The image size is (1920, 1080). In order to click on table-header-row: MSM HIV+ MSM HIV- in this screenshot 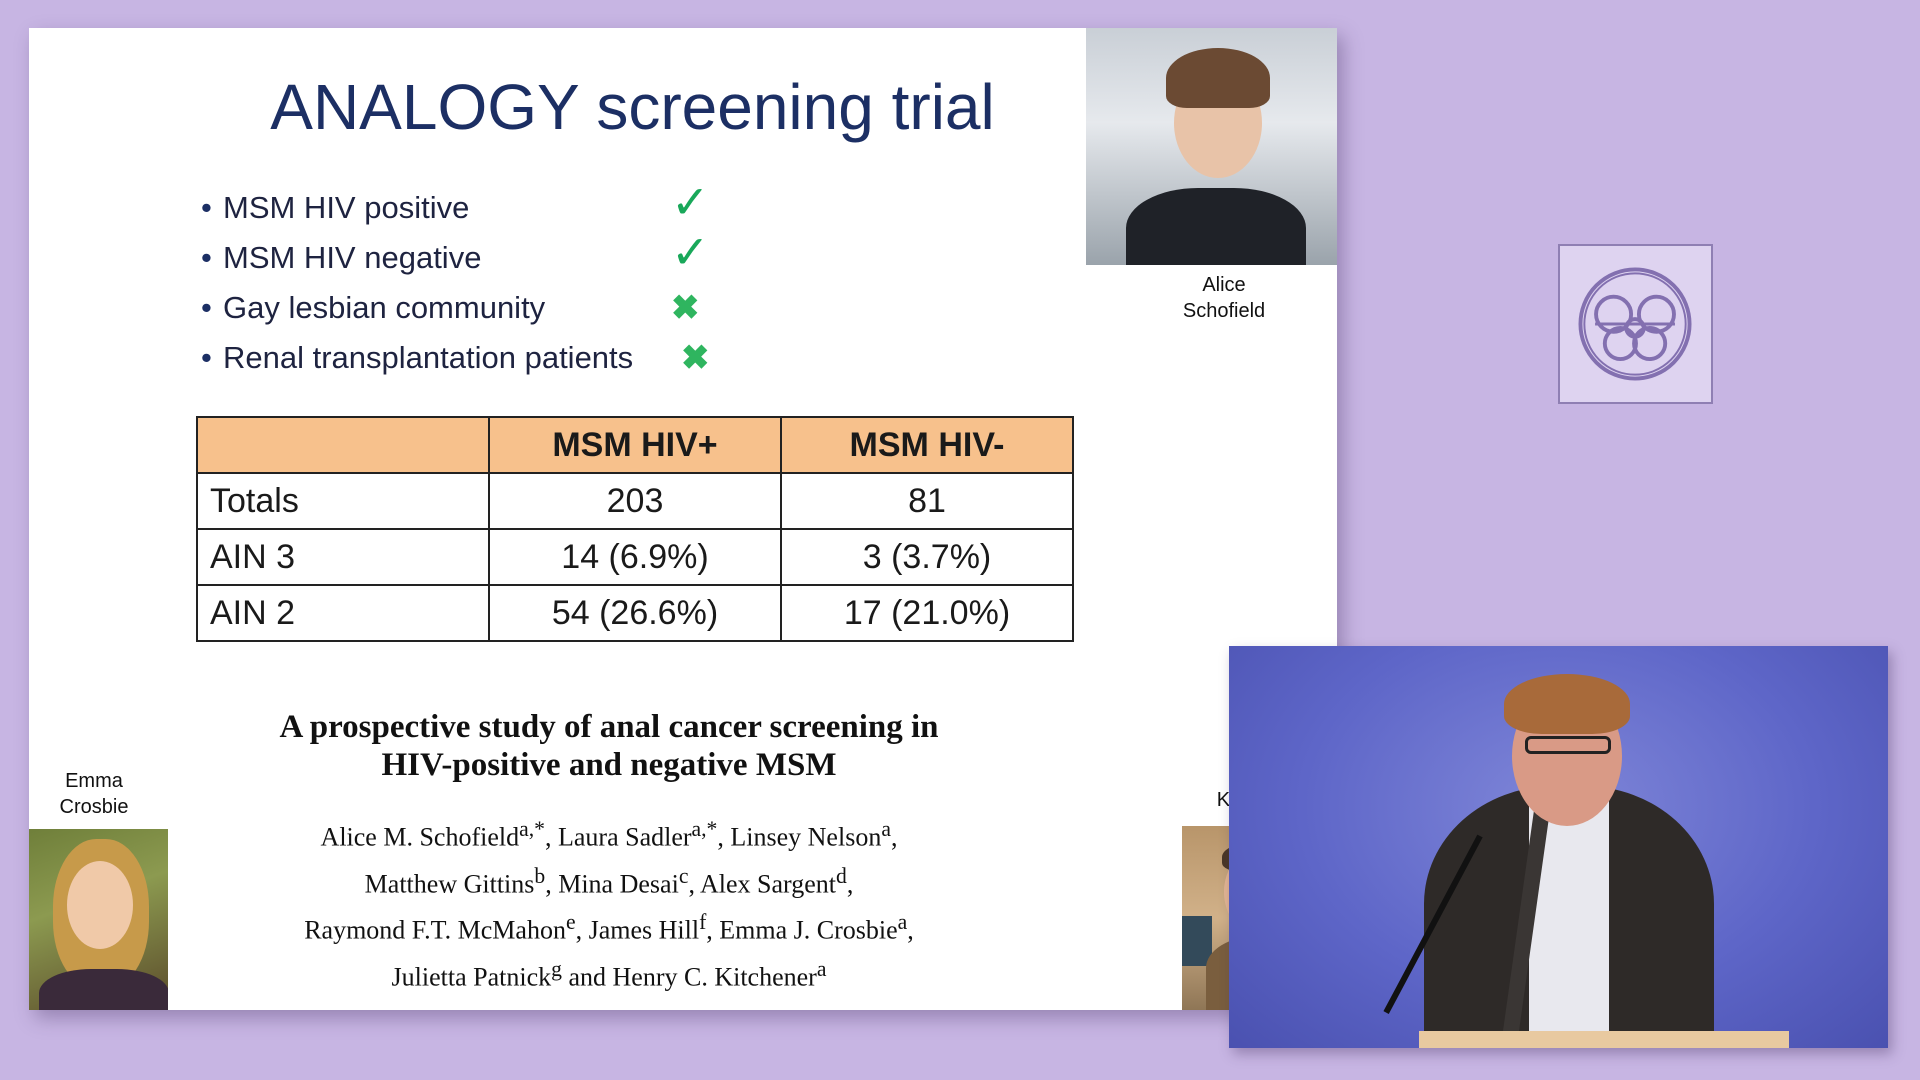, I will do `click(635, 445)`.